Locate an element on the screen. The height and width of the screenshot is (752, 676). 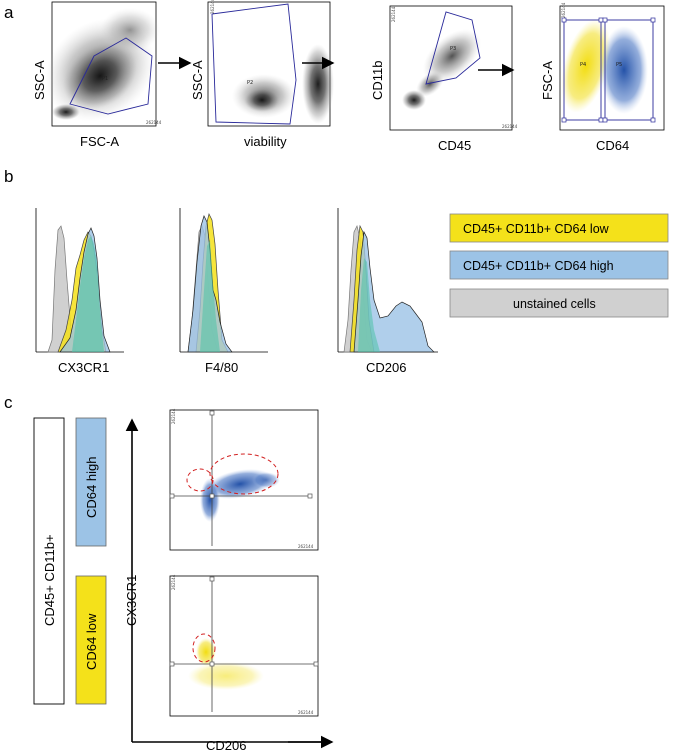
histogram-cx3cr1: CX3CR1 is located at coordinates (79, 291).